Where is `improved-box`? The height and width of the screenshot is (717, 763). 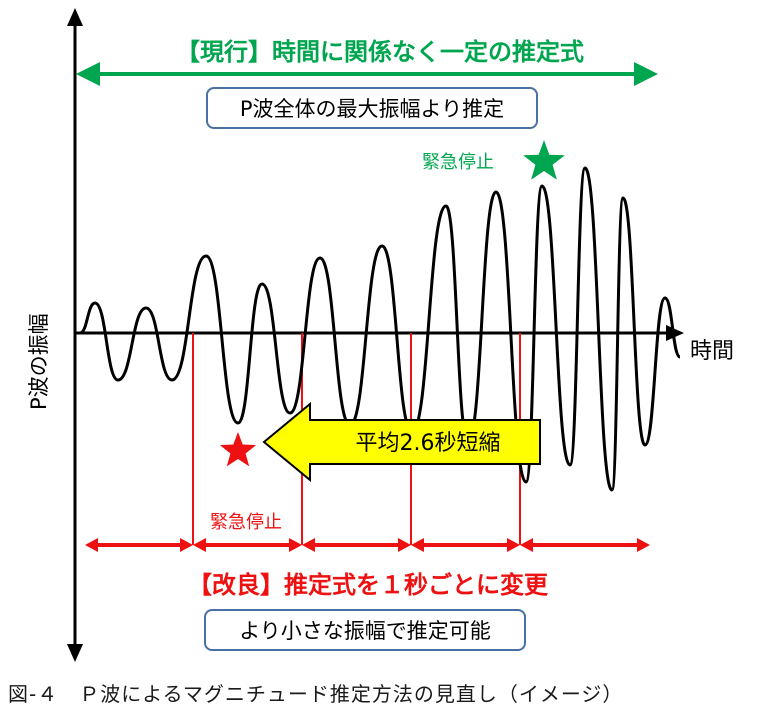 improved-box is located at coordinates (365, 630).